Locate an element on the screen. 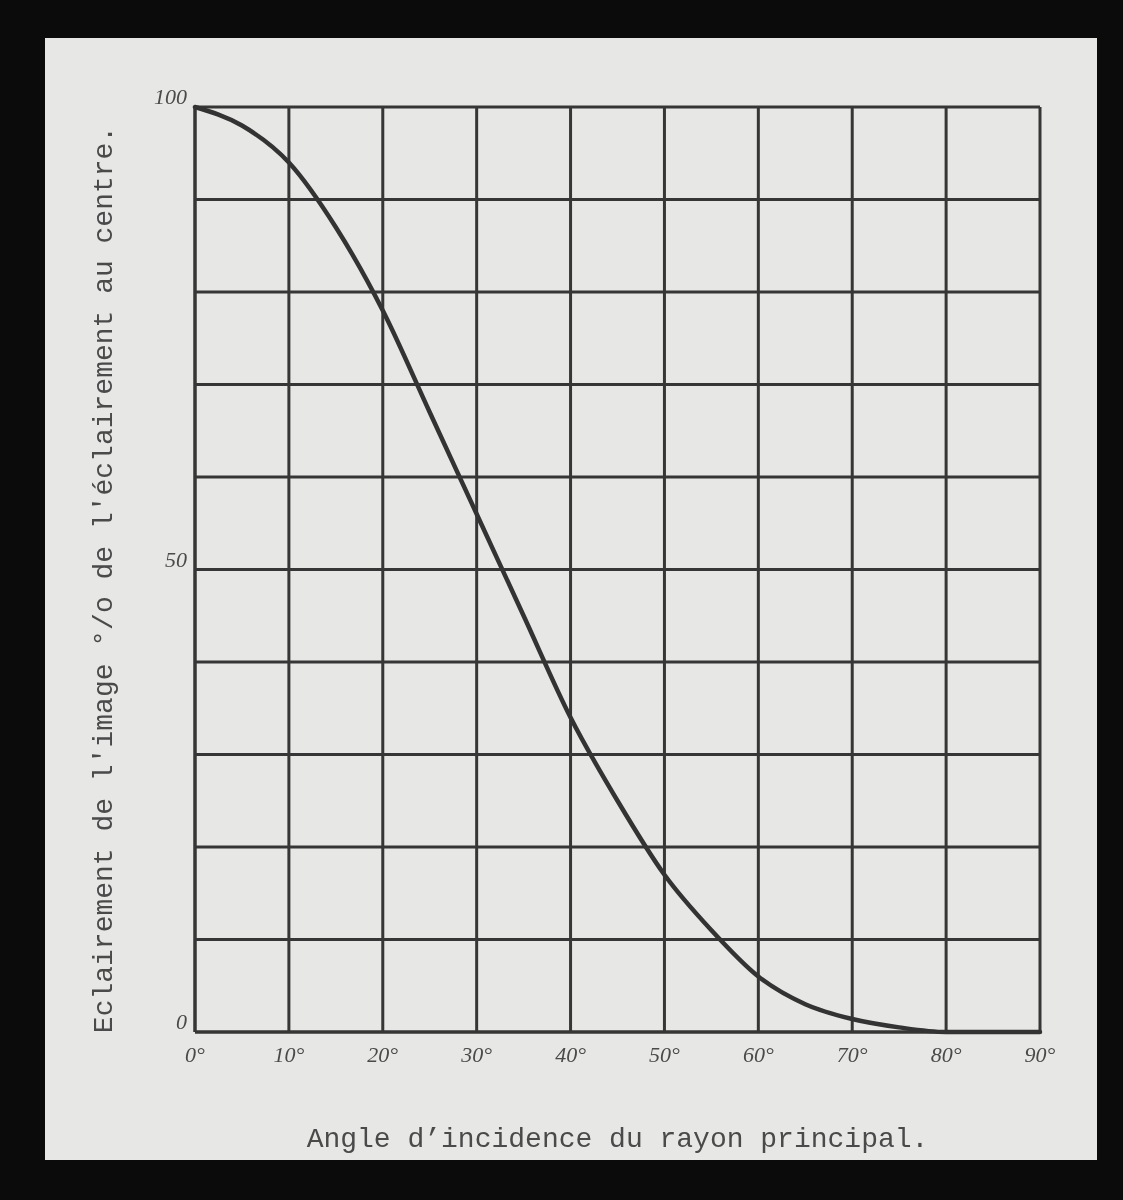  x-tick-label: 50° is located at coordinates (665, 1054).